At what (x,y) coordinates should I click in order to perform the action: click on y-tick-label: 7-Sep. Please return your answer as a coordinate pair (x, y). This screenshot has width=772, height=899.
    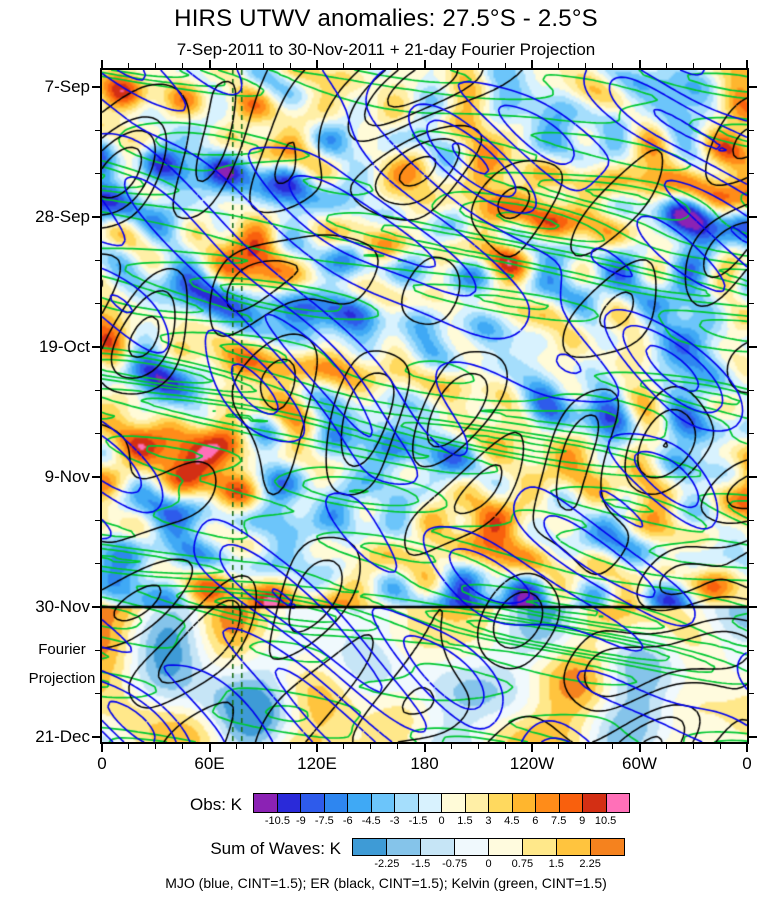
    Looking at the image, I should click on (67, 86).